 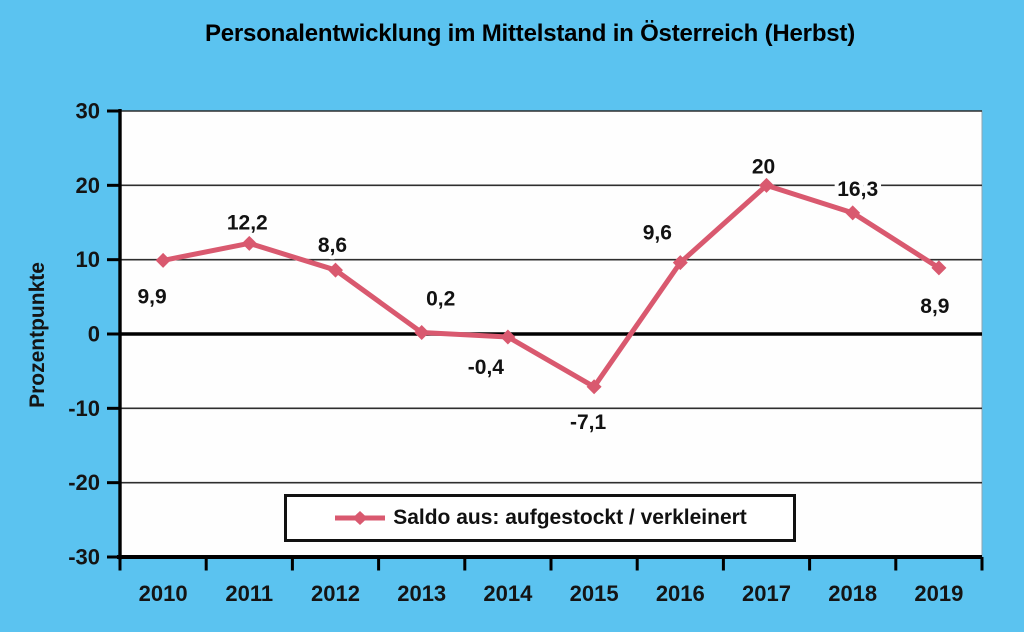 What do you see at coordinates (766, 593) in the screenshot?
I see `x-tick-label: 2017` at bounding box center [766, 593].